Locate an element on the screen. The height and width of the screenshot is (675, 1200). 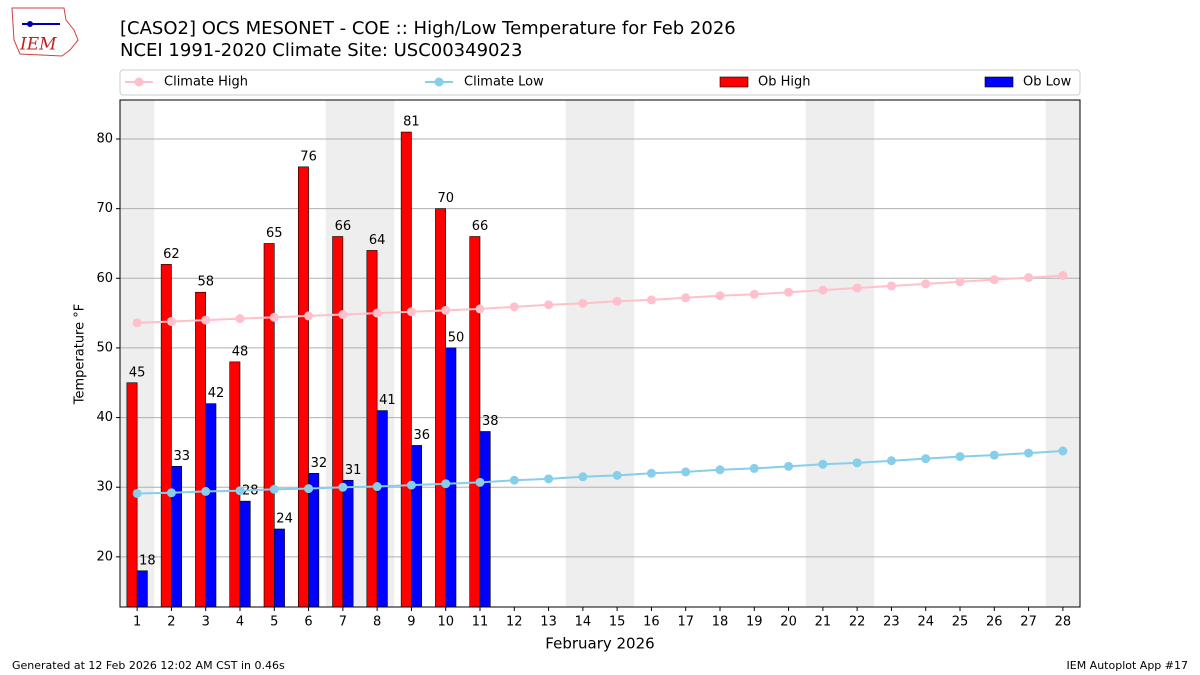
x-tick-label: 26 is located at coordinates (994, 622).